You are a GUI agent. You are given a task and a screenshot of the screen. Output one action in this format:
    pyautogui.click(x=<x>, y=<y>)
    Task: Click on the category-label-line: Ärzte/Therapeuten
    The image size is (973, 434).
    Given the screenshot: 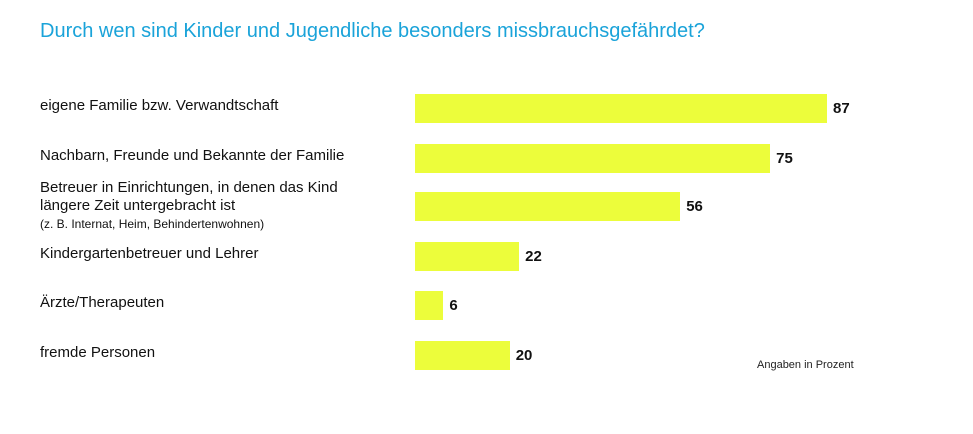 What is the action you would take?
    pyautogui.click(x=102, y=302)
    